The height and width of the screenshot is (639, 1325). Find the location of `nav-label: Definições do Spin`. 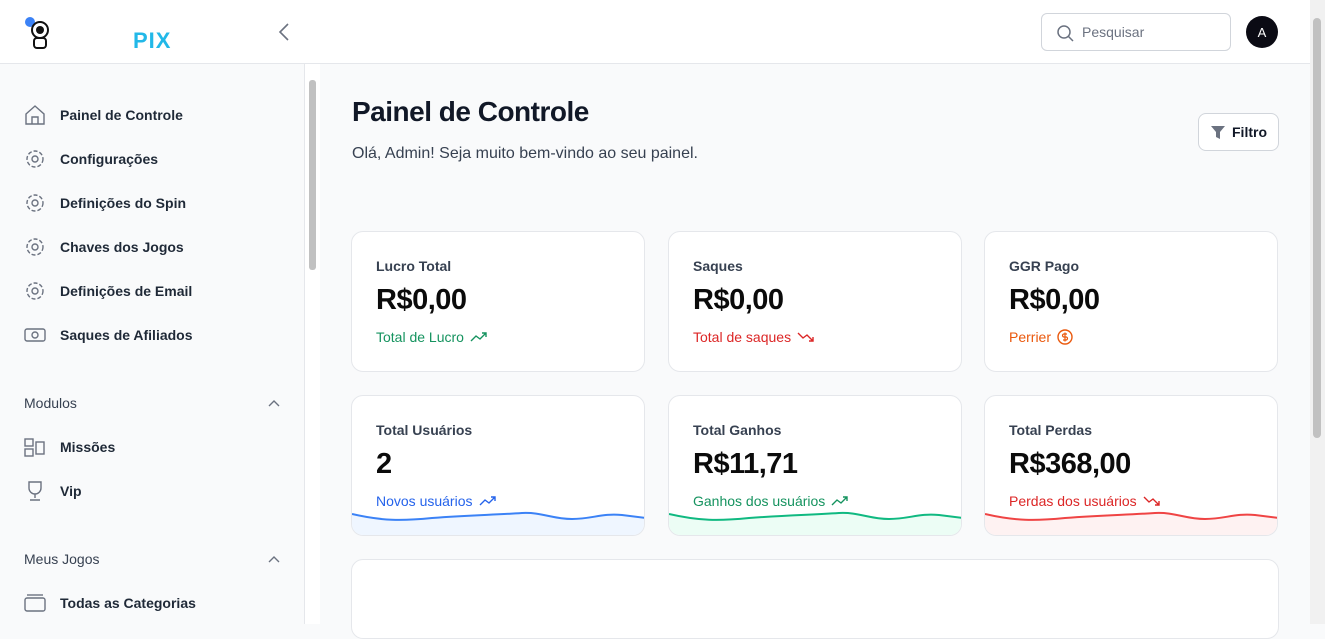

nav-label: Definições do Spin is located at coordinates (123, 203).